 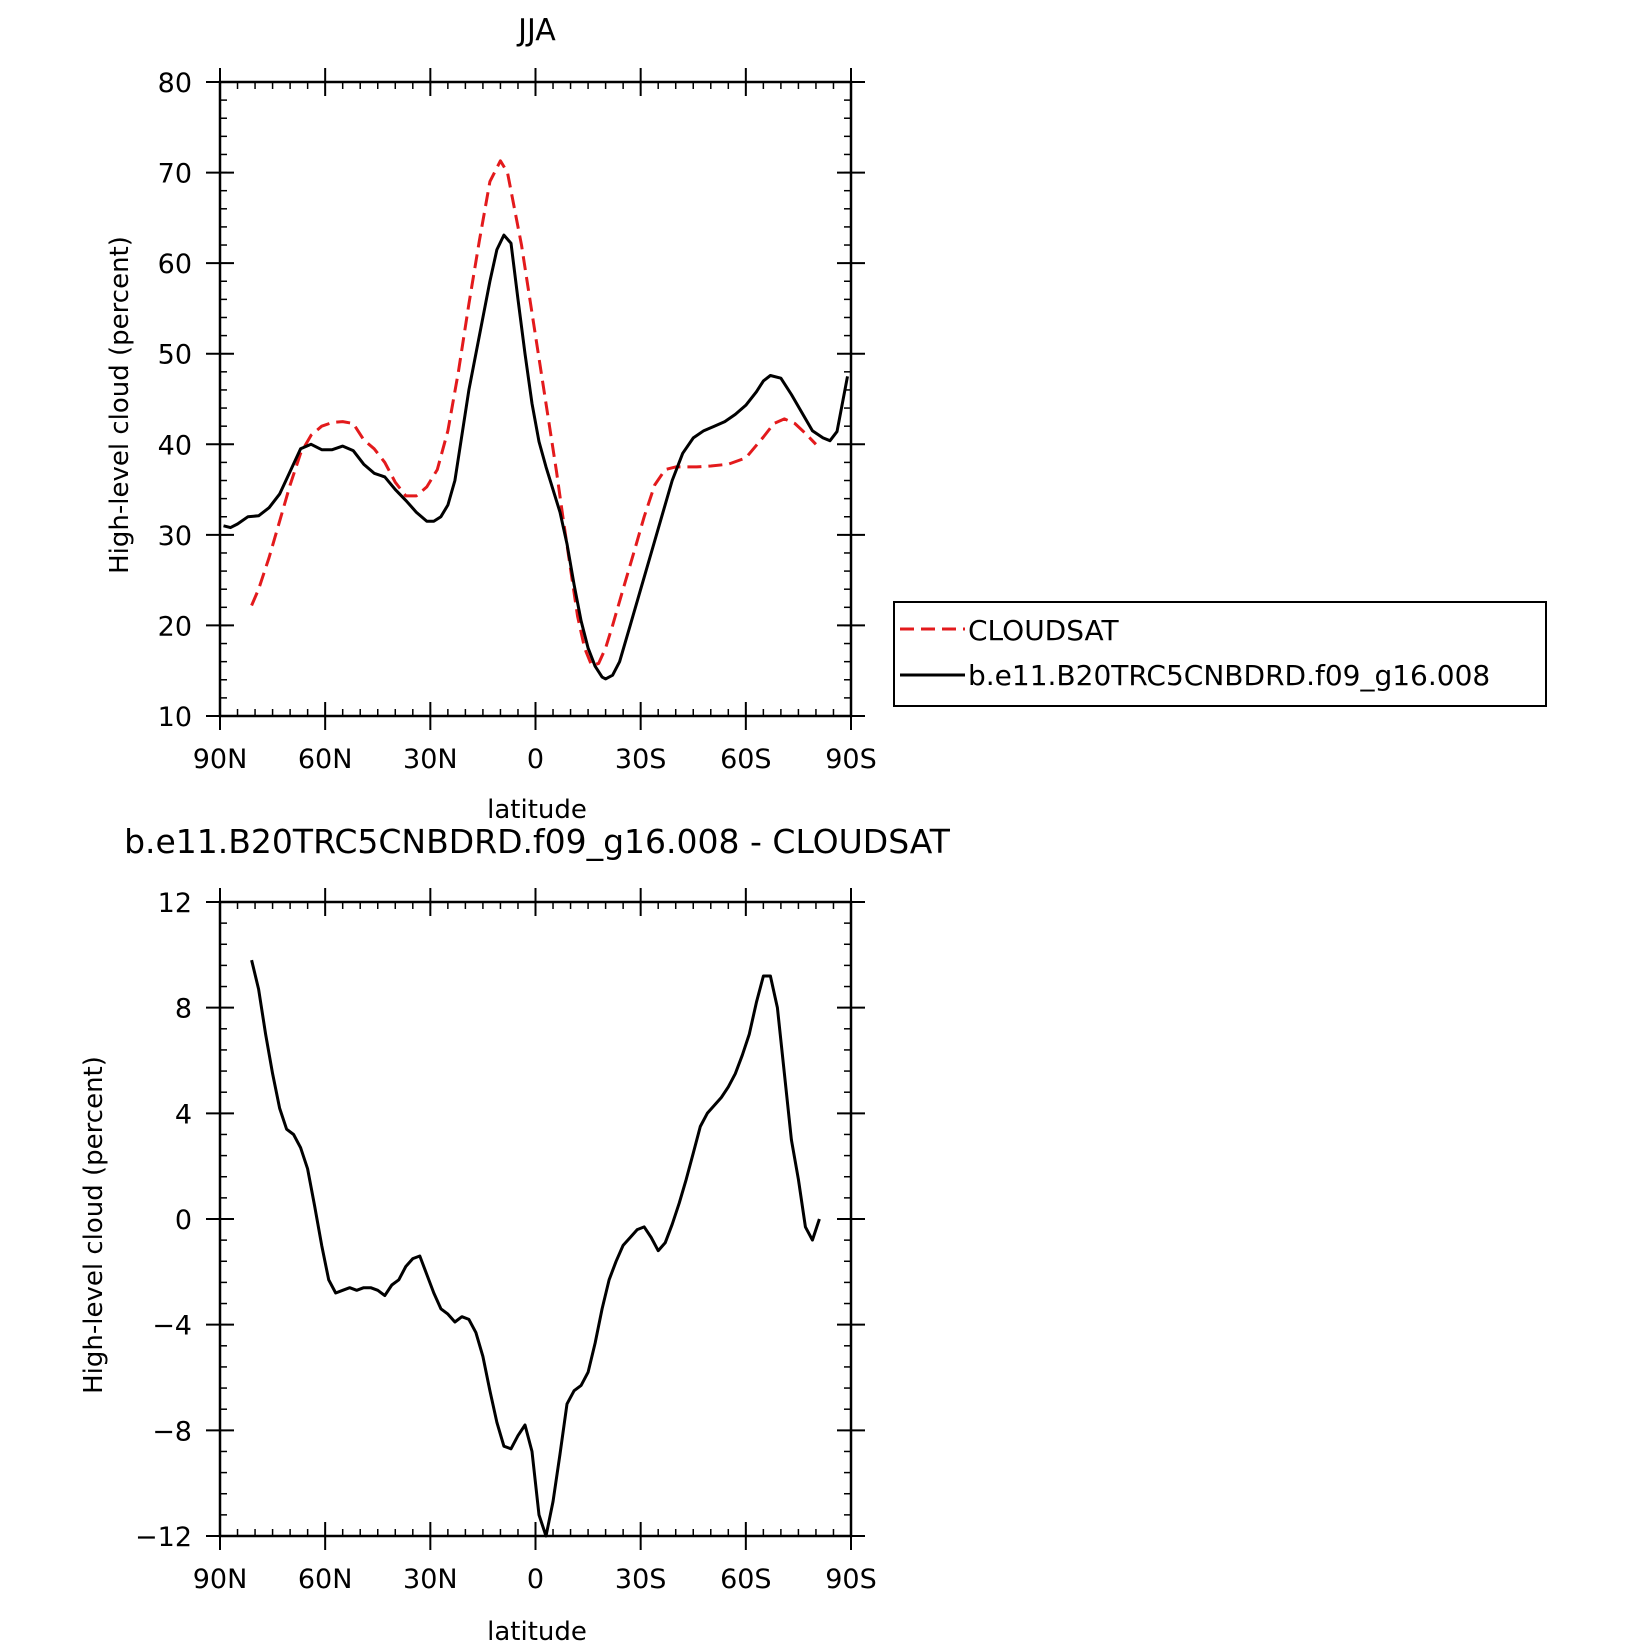 What do you see at coordinates (172, 1431) in the screenshot?
I see `y-tick-label: −8` at bounding box center [172, 1431].